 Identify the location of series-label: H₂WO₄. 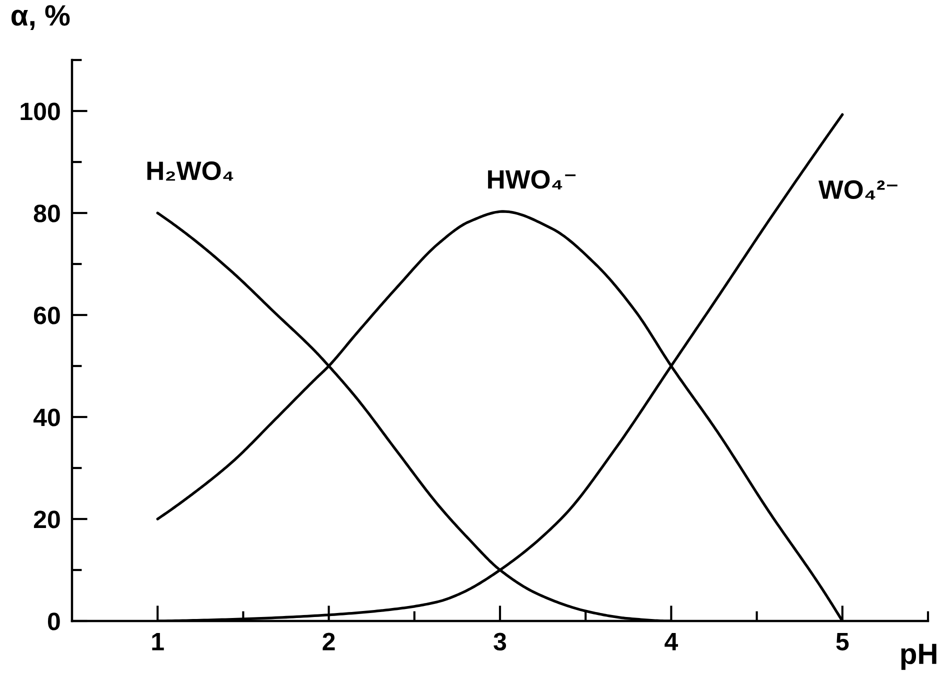
(190, 171).